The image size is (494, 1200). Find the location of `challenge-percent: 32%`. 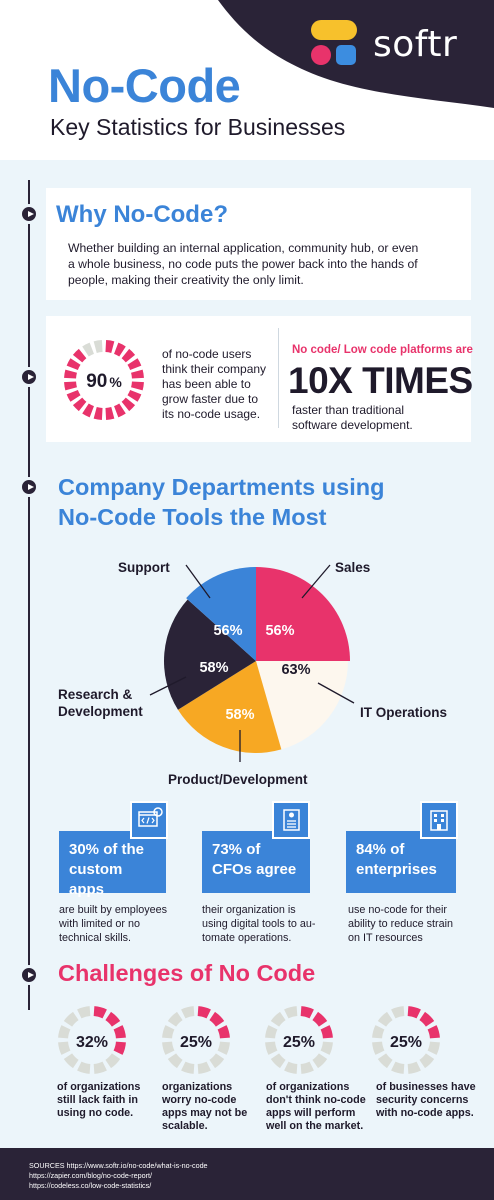

challenge-percent: 32% is located at coordinates (92, 1042).